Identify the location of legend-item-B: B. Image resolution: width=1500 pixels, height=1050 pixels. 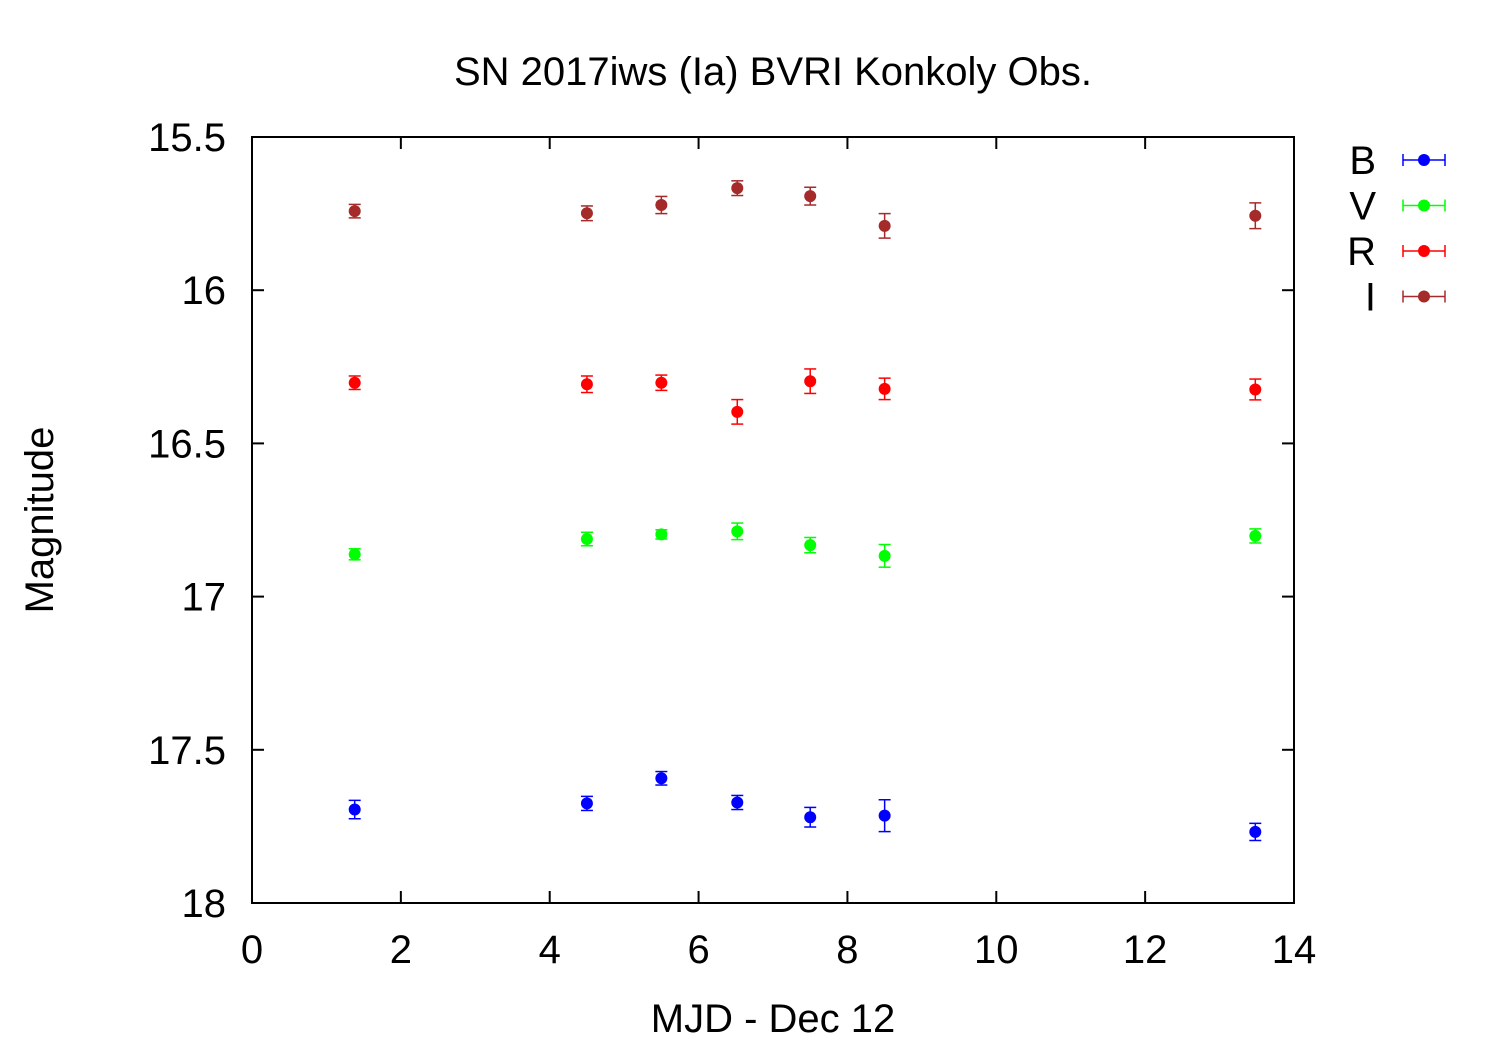
(1397, 161).